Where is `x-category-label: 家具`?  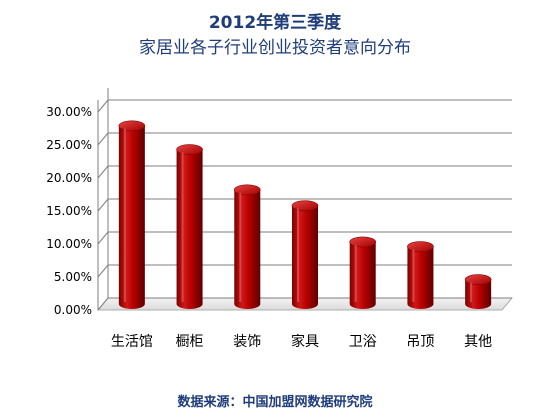
x-category-label: 家具 is located at coordinates (305, 341).